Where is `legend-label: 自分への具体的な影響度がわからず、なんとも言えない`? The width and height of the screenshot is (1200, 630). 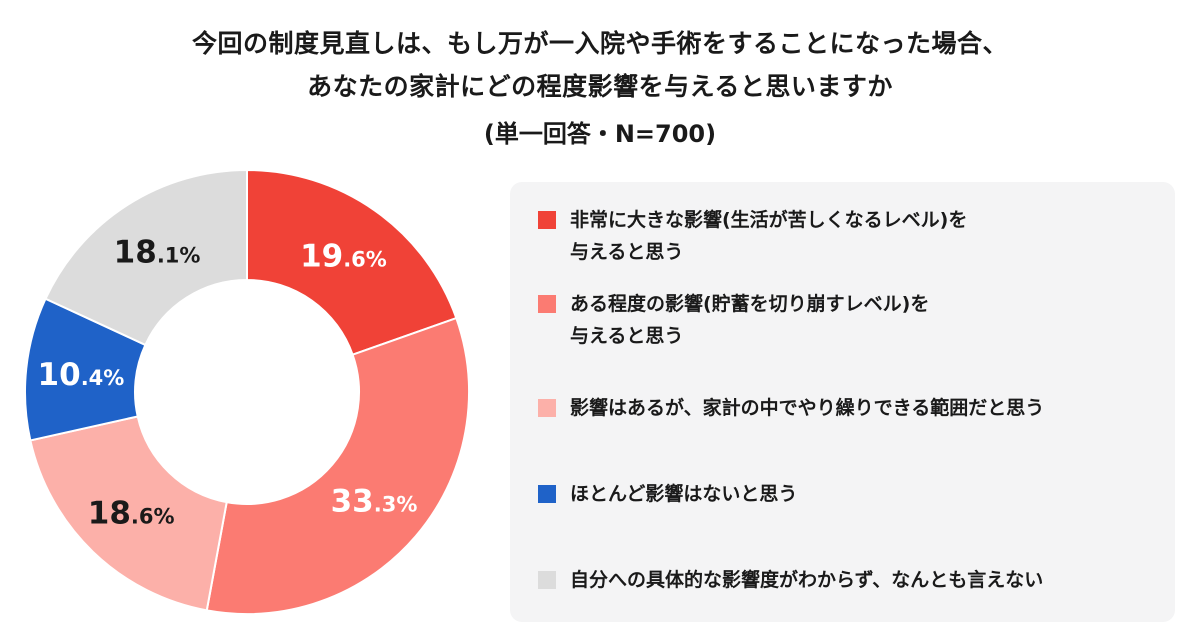
legend-label: 自分への具体的な影響度がわからず、なんとも言えない is located at coordinates (806, 580).